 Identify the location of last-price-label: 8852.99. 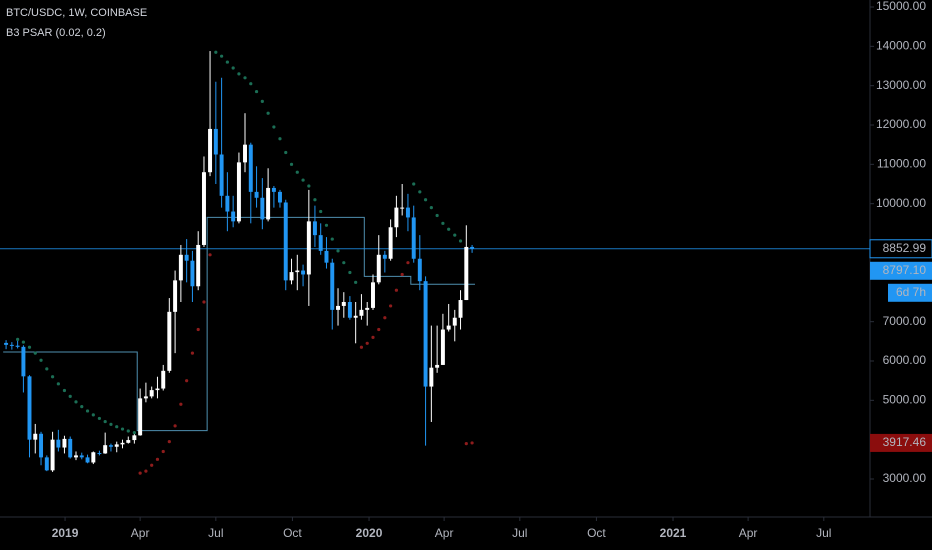
(905, 248).